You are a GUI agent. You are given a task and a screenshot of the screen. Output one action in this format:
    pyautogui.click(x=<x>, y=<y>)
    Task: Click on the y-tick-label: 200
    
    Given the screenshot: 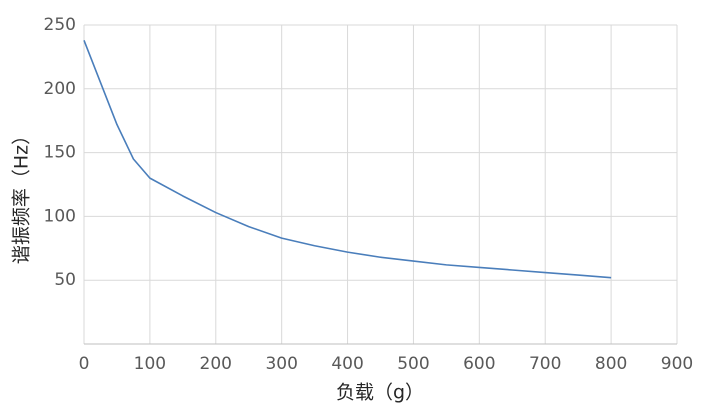 What is the action you would take?
    pyautogui.click(x=60, y=89)
    